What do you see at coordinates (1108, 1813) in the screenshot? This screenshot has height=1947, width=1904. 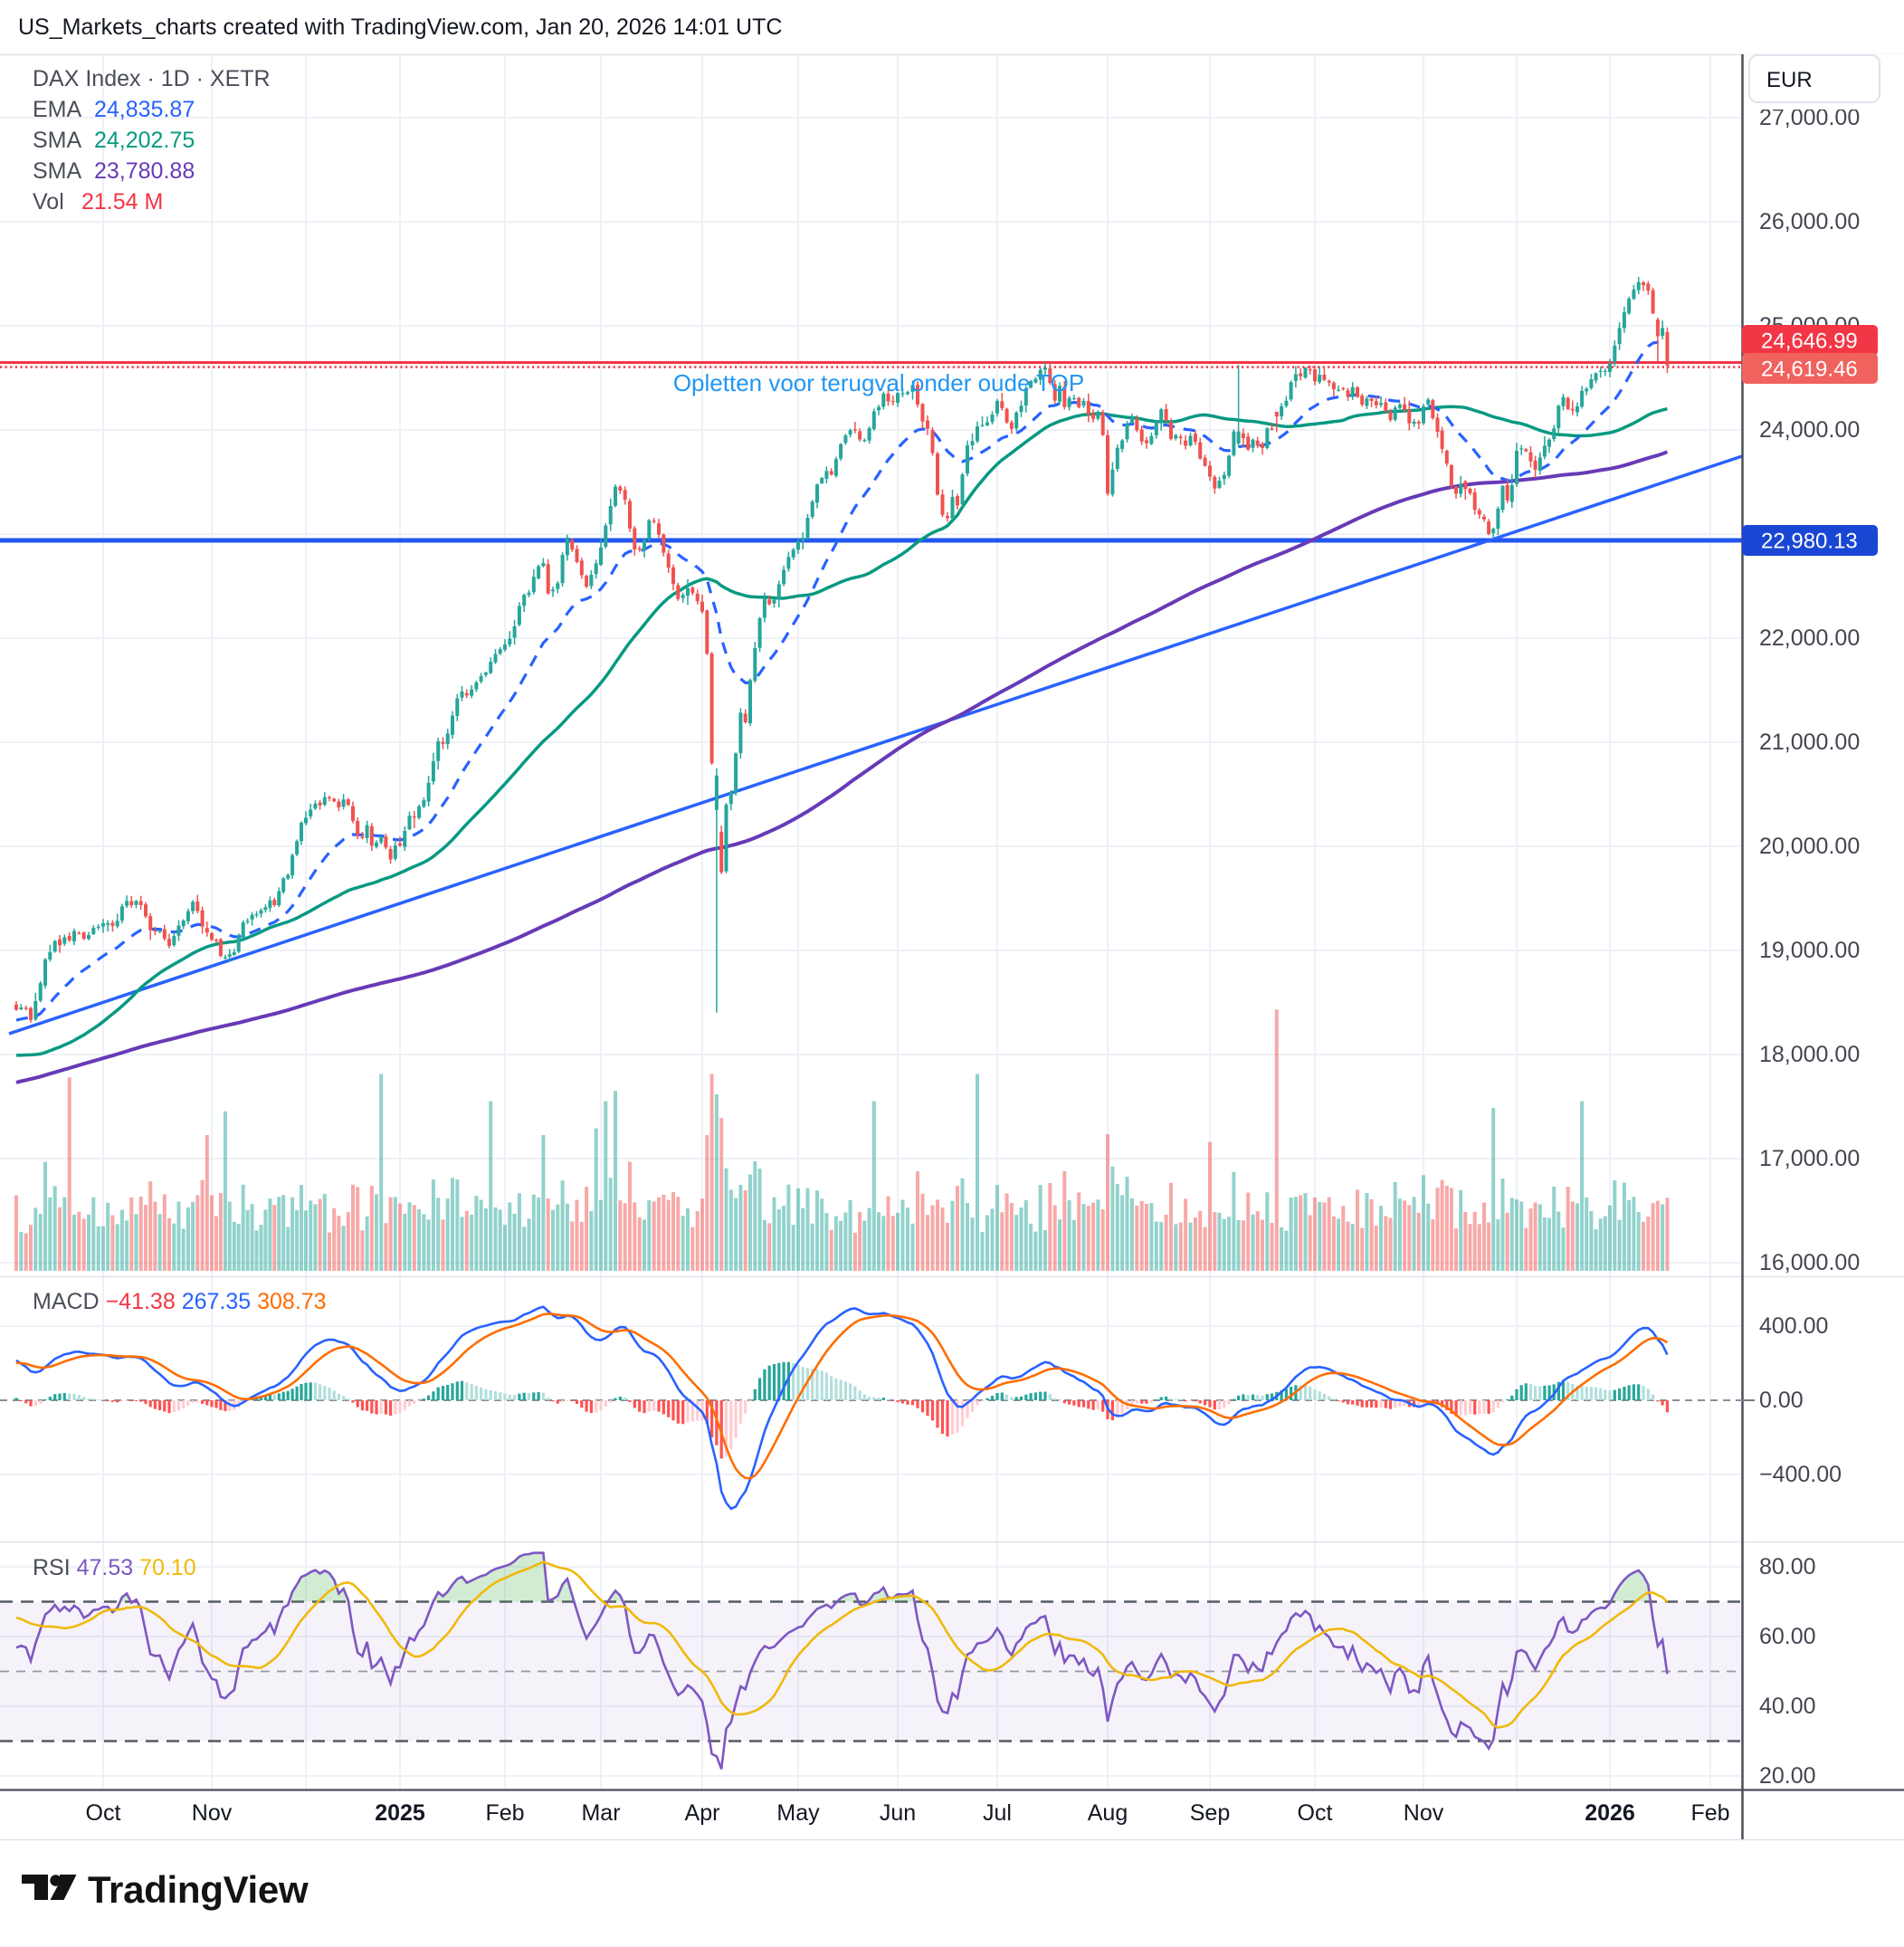 I see `svg-text: Aug` at bounding box center [1108, 1813].